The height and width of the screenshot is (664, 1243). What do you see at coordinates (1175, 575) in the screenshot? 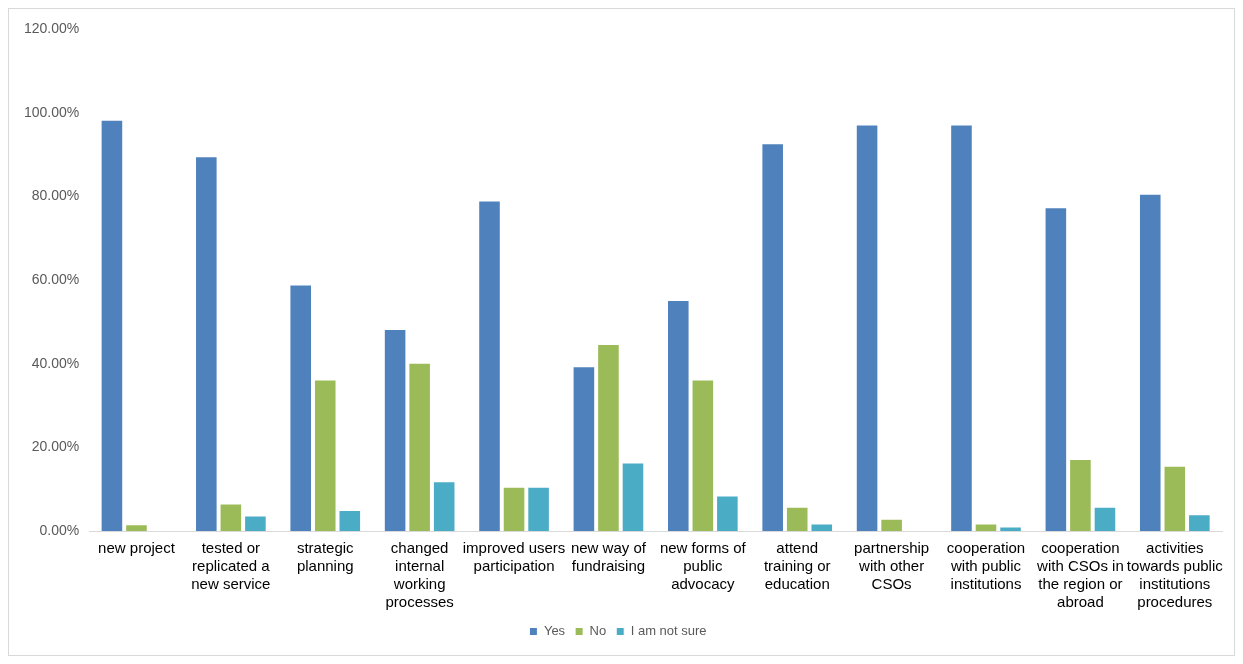
I see `x-tick-label: activities towards public institutions procedures` at bounding box center [1175, 575].